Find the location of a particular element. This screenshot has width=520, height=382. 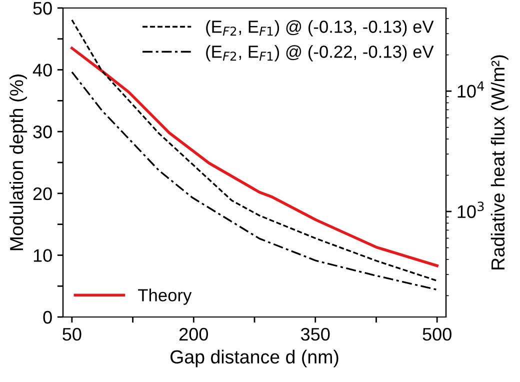

y2-tick-label: 10$^{4}$ is located at coordinates (471, 89).